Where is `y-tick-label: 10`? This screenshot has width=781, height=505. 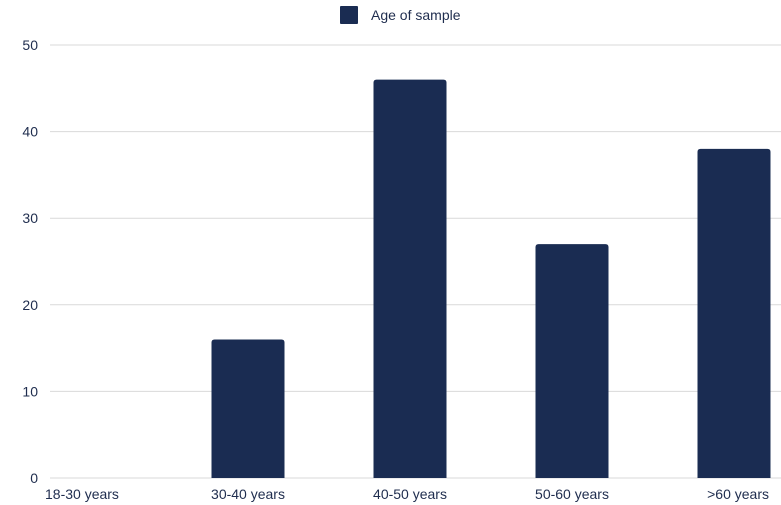
y-tick-label: 10 is located at coordinates (30, 391).